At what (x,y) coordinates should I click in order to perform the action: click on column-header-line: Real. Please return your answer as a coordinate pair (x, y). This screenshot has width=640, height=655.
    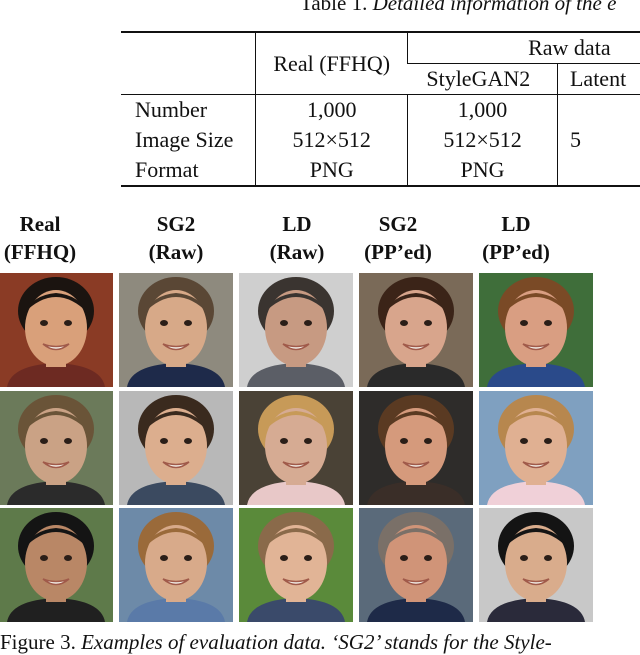
    Looking at the image, I should click on (40, 224).